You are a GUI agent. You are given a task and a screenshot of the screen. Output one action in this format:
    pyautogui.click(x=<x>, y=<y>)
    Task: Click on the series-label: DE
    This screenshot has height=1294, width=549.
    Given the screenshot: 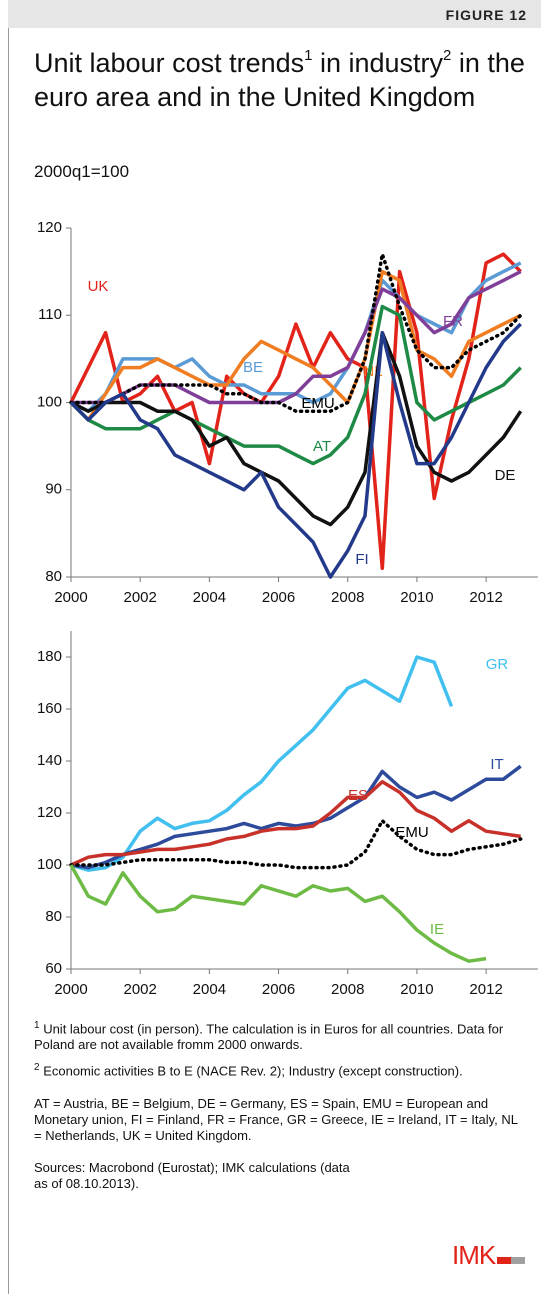 What is the action you would take?
    pyautogui.click(x=505, y=475)
    